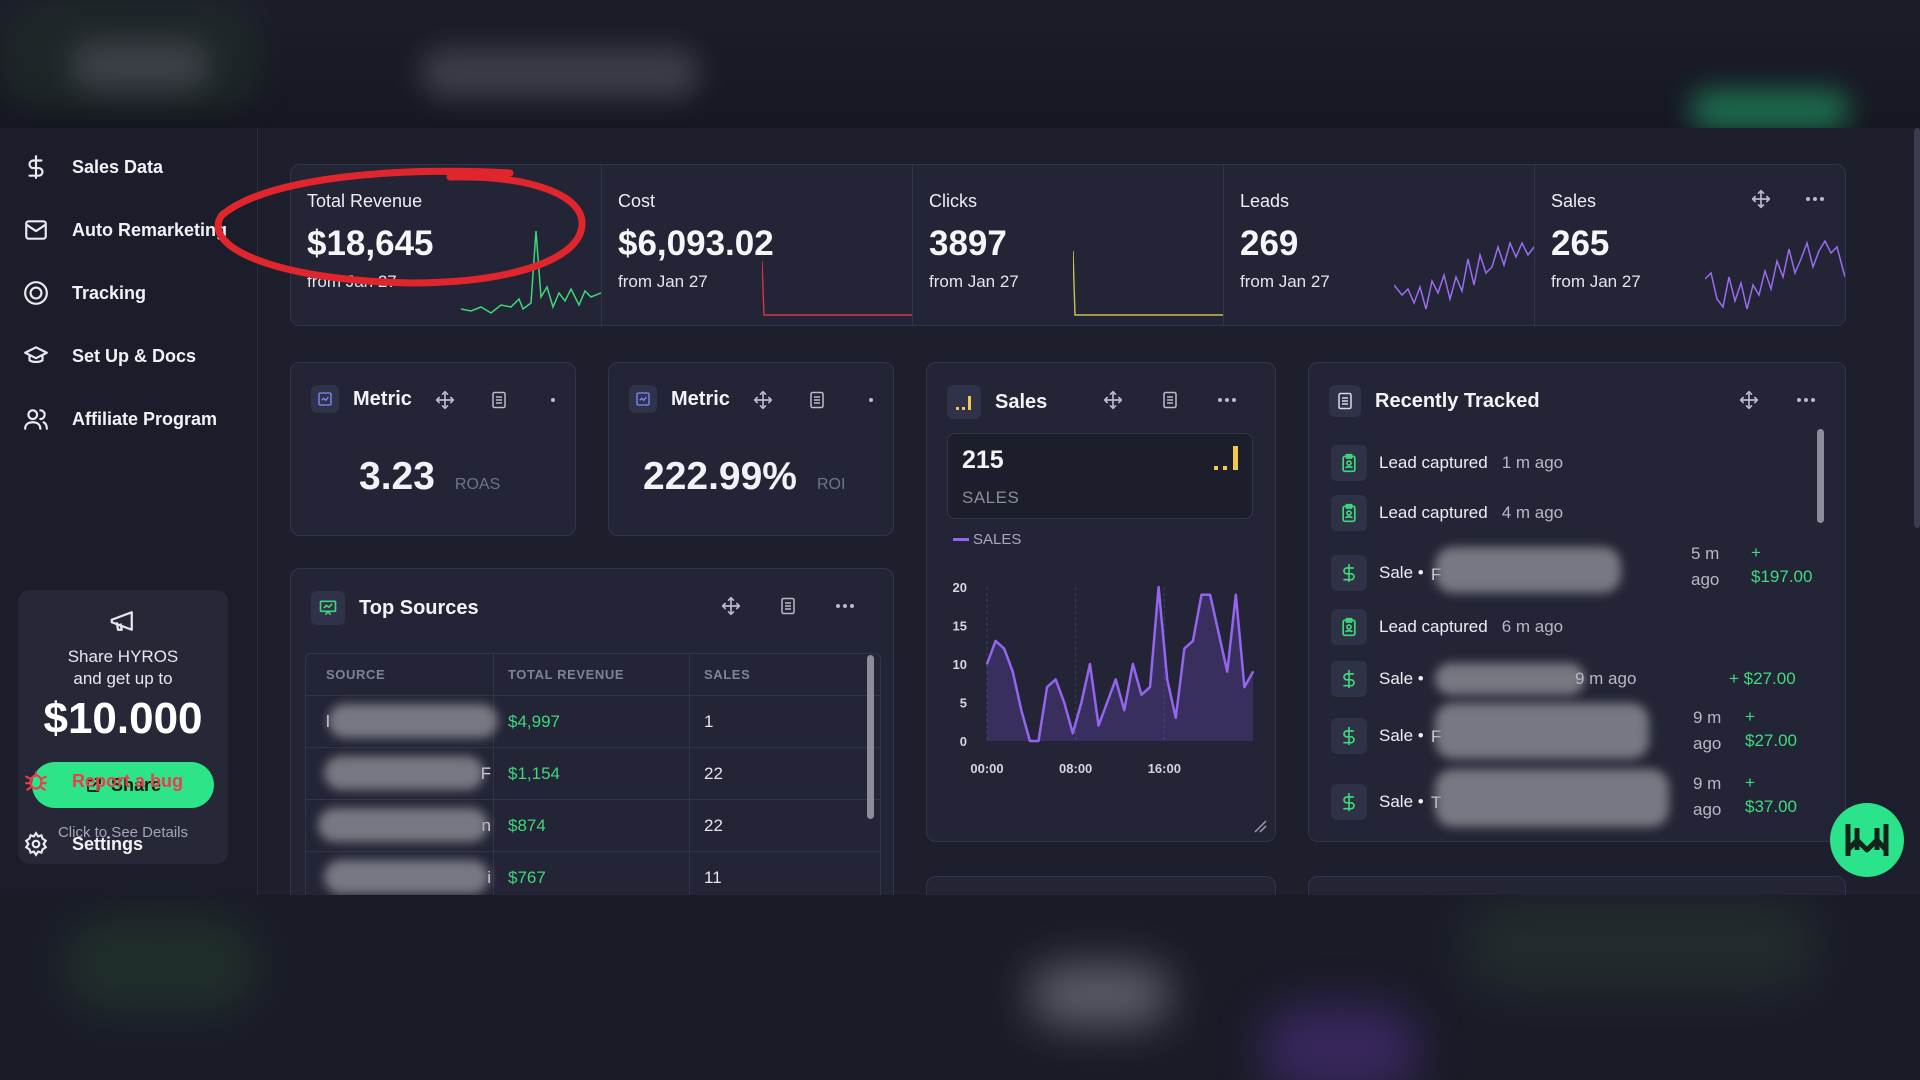 Image resolution: width=1920 pixels, height=1080 pixels. I want to click on sidebar-item-tracking: Tracking, so click(129, 293).